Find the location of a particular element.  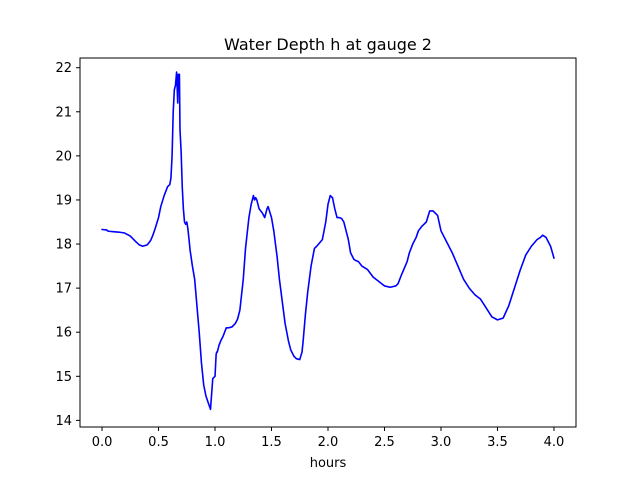

x-tick-label: 3.0 is located at coordinates (441, 442).